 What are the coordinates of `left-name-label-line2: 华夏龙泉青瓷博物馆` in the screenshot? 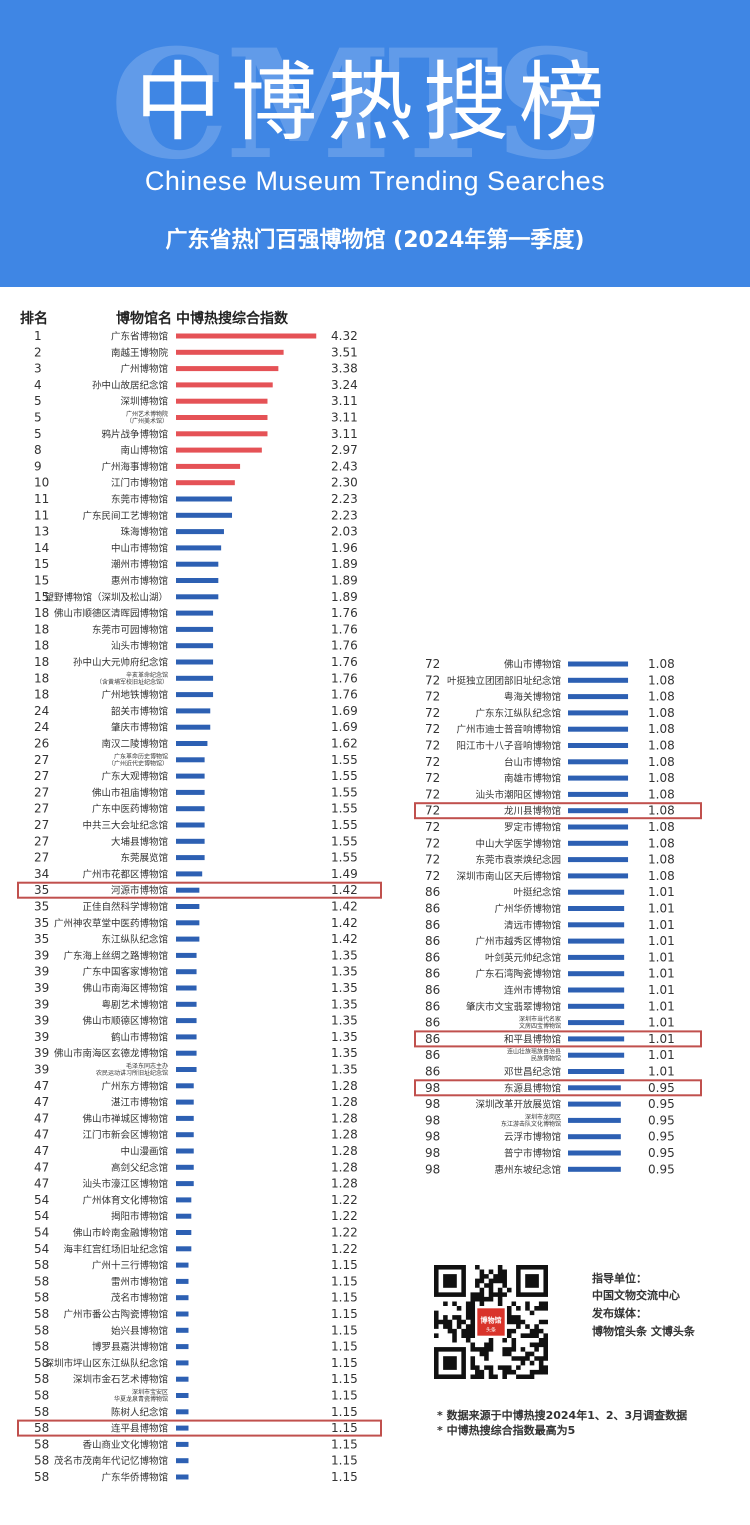 It's located at (141, 1399).